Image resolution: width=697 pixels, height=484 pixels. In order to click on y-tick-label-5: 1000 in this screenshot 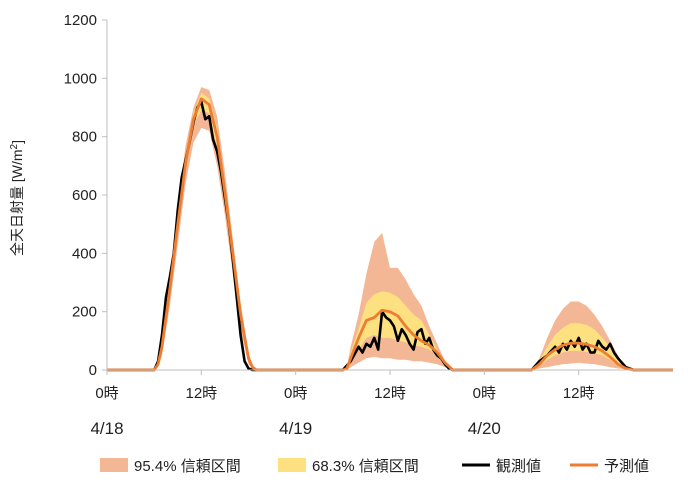, I will do `click(80, 78)`.